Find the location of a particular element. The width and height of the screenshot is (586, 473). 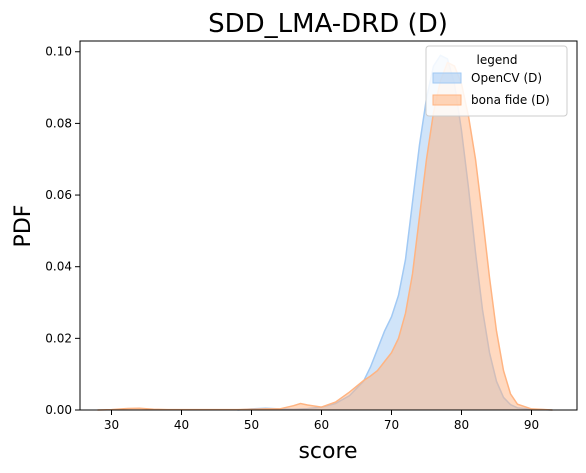

y-axis-label: PDF is located at coordinates (23, 226).